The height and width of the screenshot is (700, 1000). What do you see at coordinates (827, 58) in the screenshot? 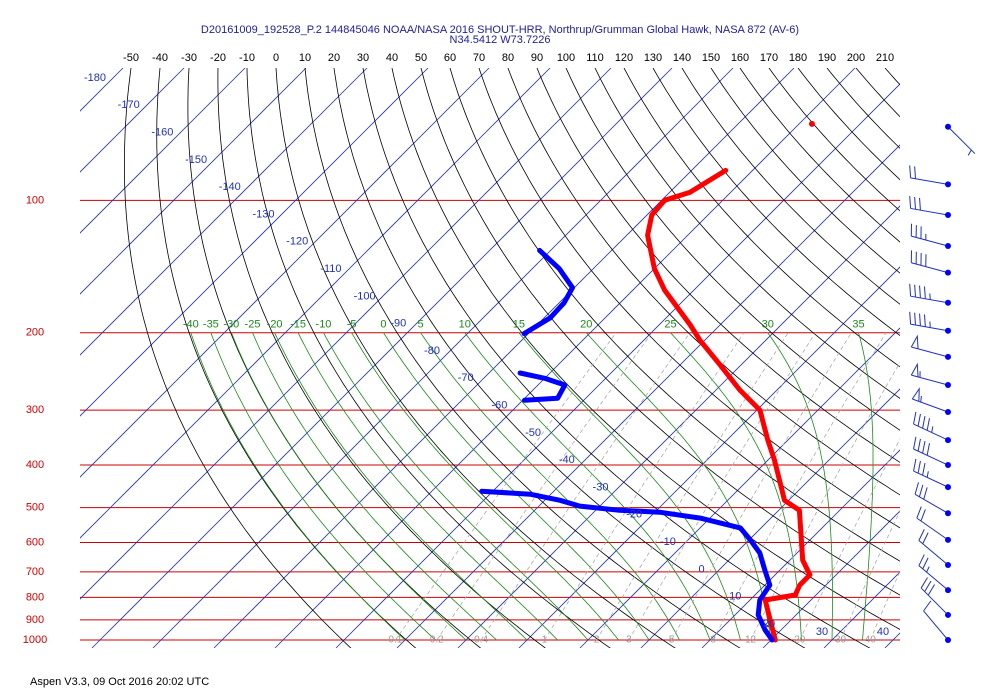
I see `dry-adiabat-label: 190` at bounding box center [827, 58].